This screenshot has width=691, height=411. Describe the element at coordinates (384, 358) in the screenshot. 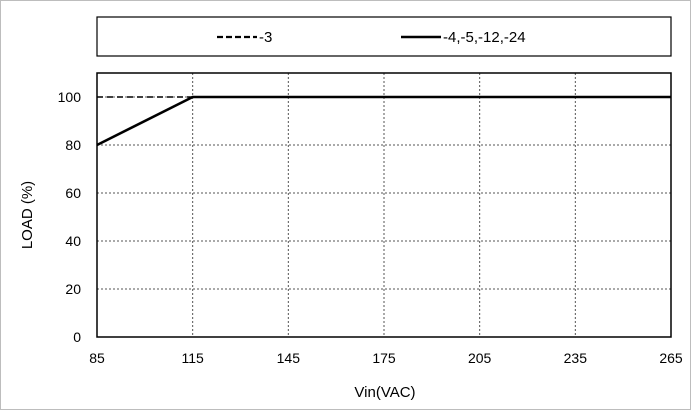

I see `x-tick-label: 175` at that location.